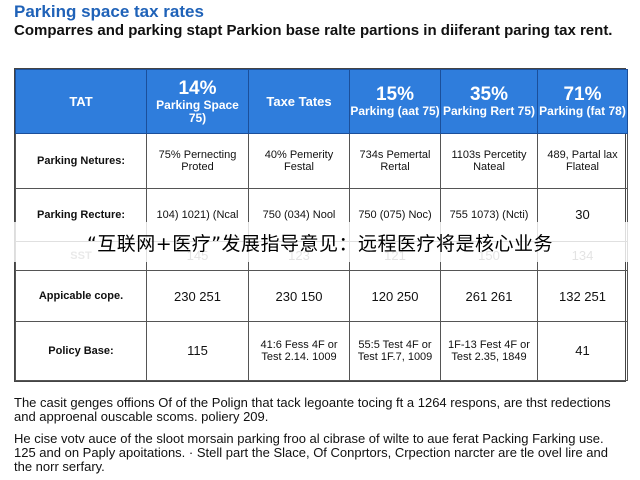  I want to click on header-col-2: Taxe Tates, so click(299, 101).